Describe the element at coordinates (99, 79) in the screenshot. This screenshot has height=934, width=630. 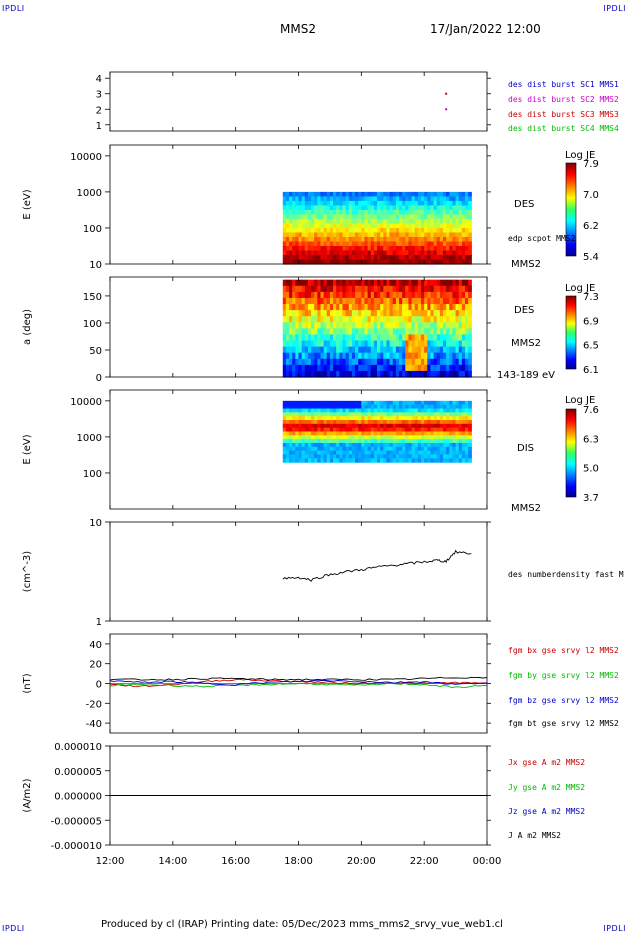
I see `y-tick-label: 4` at that location.